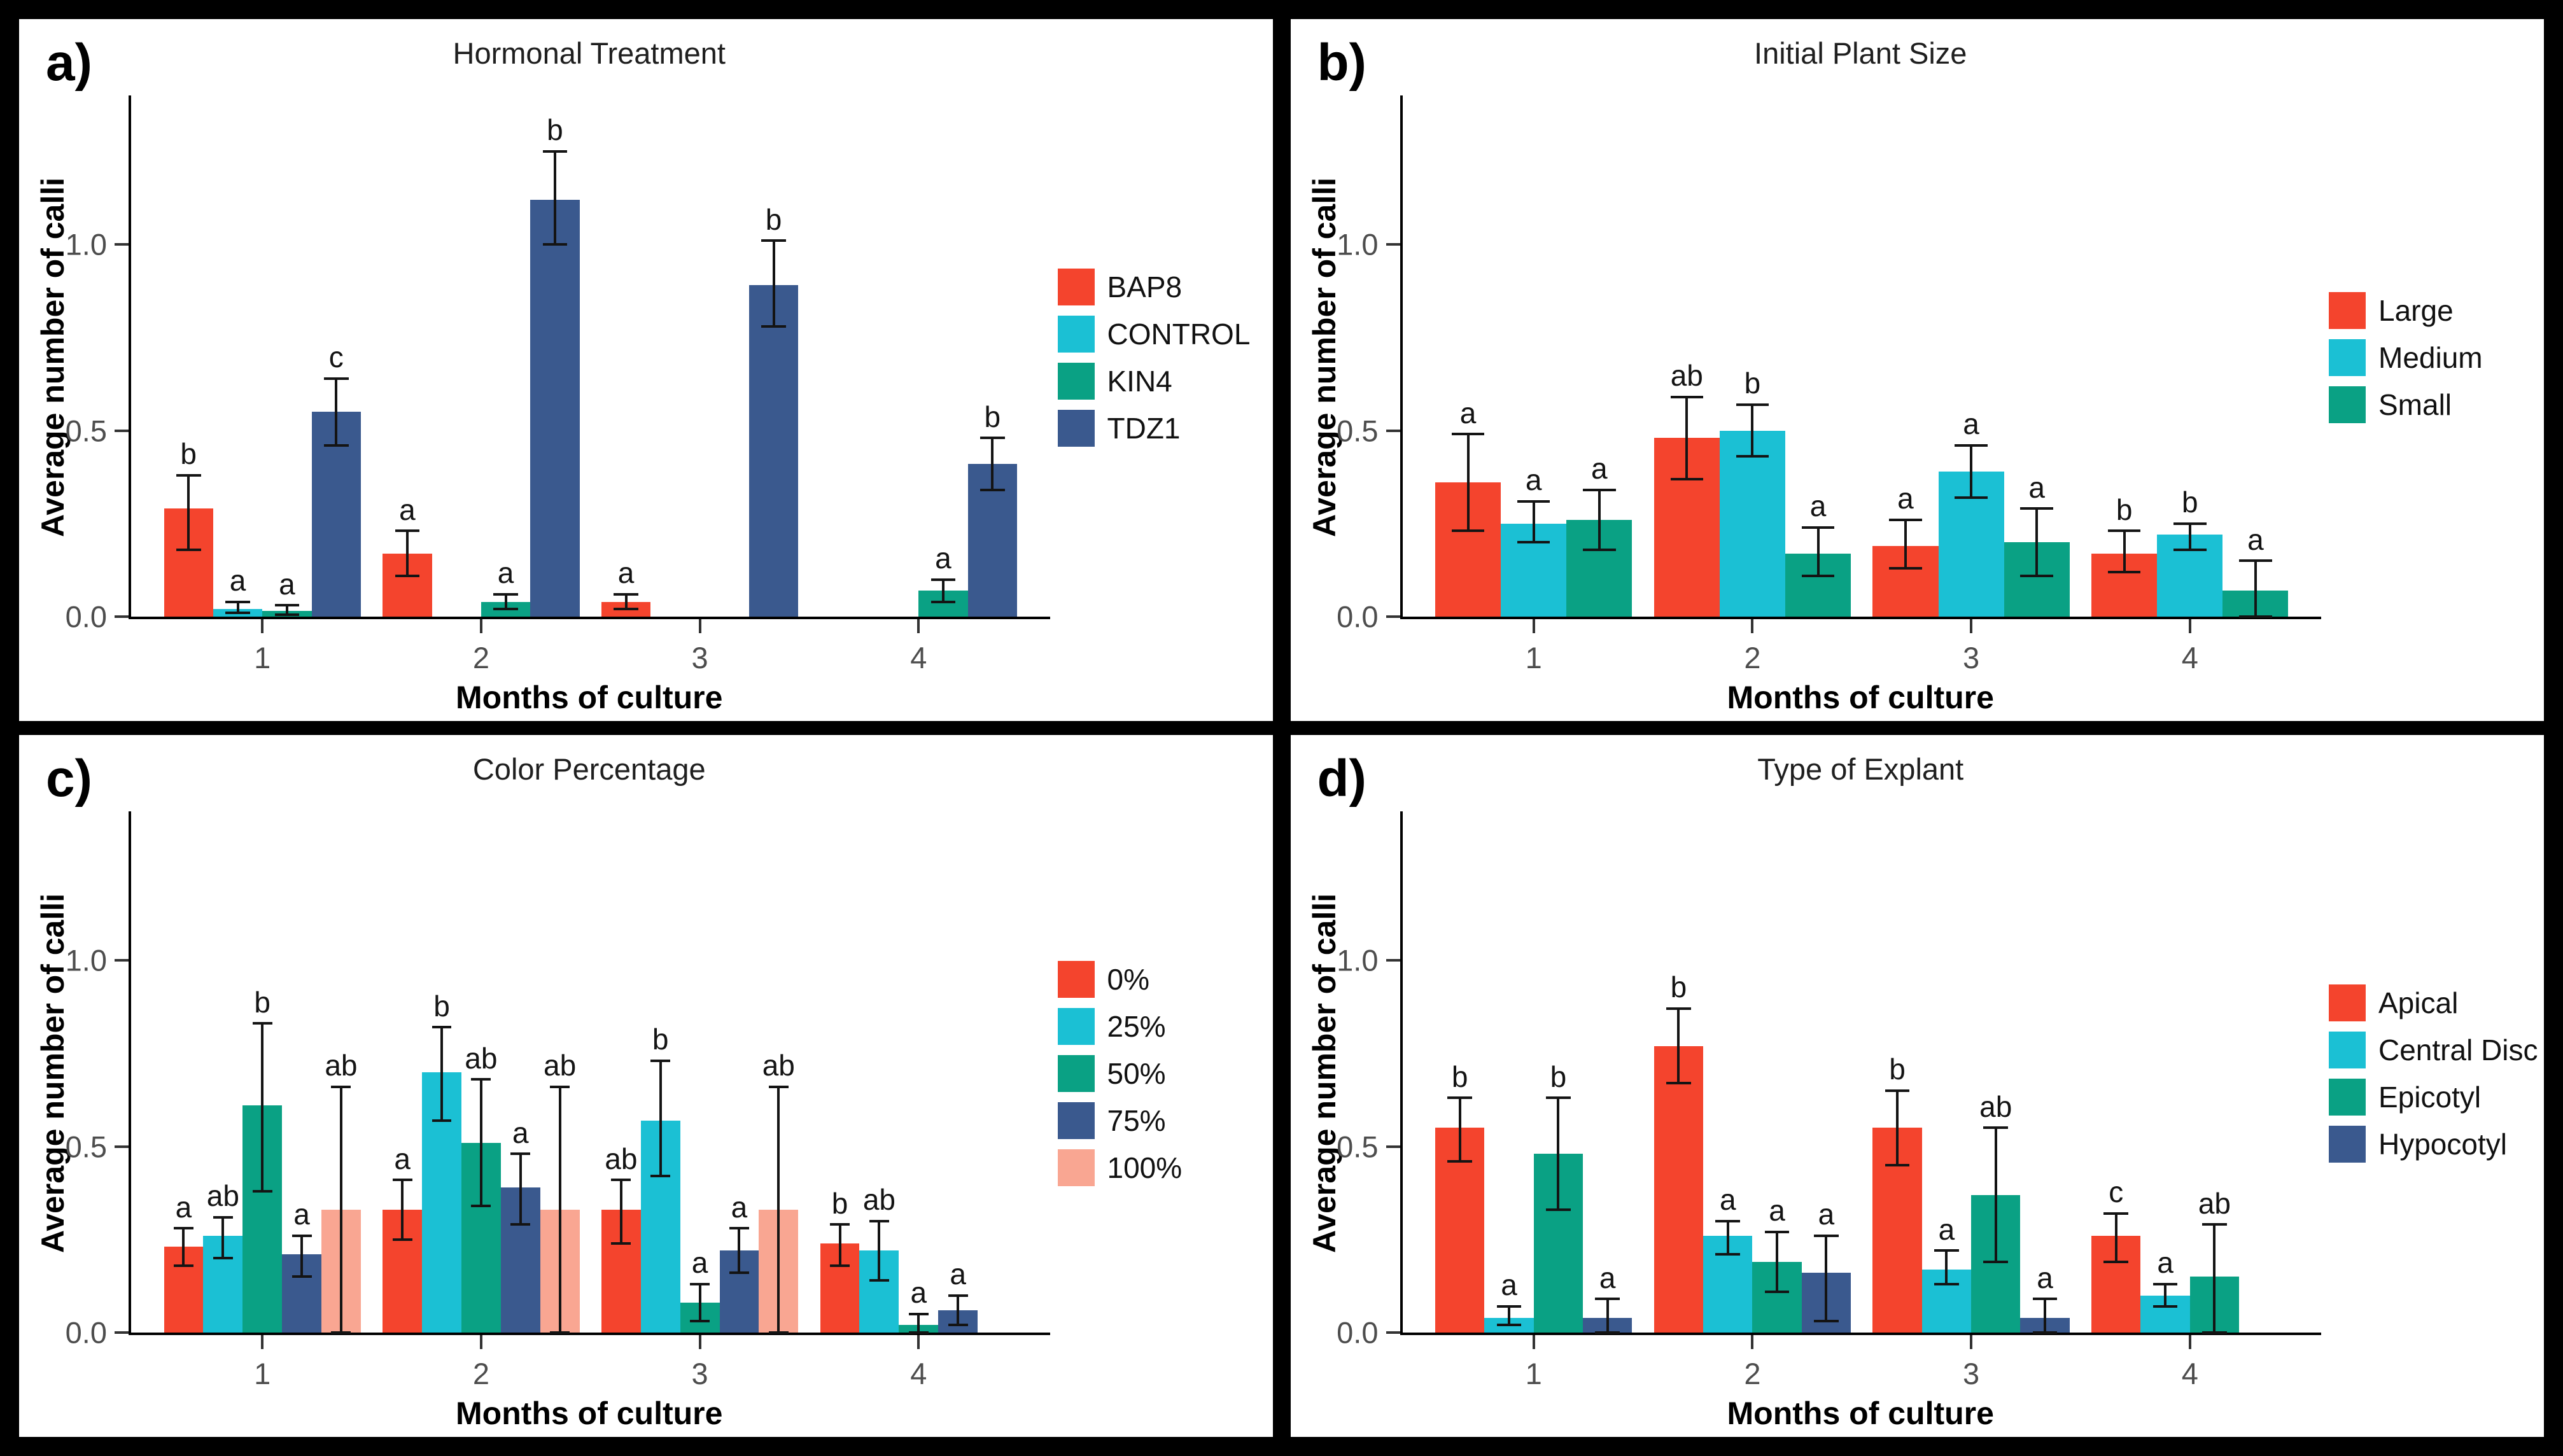 The height and width of the screenshot is (1456, 2563). Describe the element at coordinates (69, 779) in the screenshot. I see `panel-letter: c)` at that location.